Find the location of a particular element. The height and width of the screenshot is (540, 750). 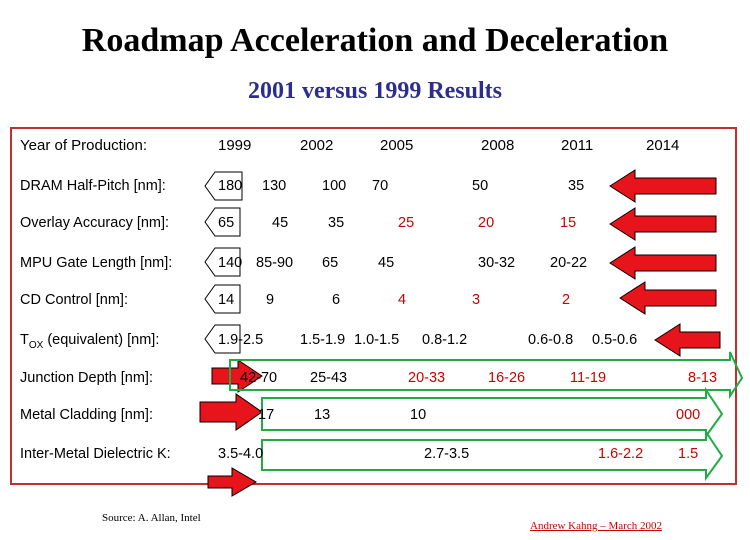

cell-value: 1.0-1.5 is located at coordinates (377, 340).